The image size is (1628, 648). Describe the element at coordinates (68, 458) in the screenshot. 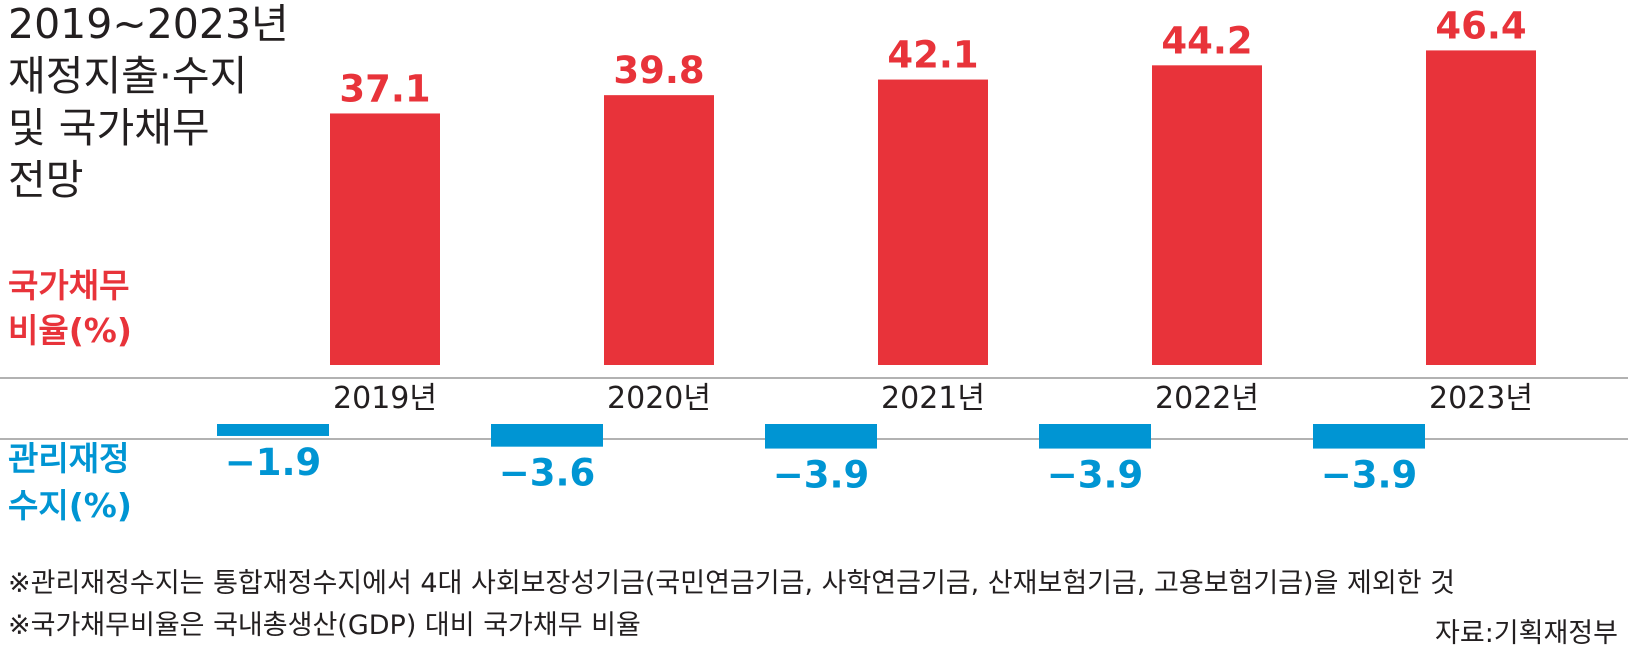

I see `balance-series-label-line: 관리재정` at that location.